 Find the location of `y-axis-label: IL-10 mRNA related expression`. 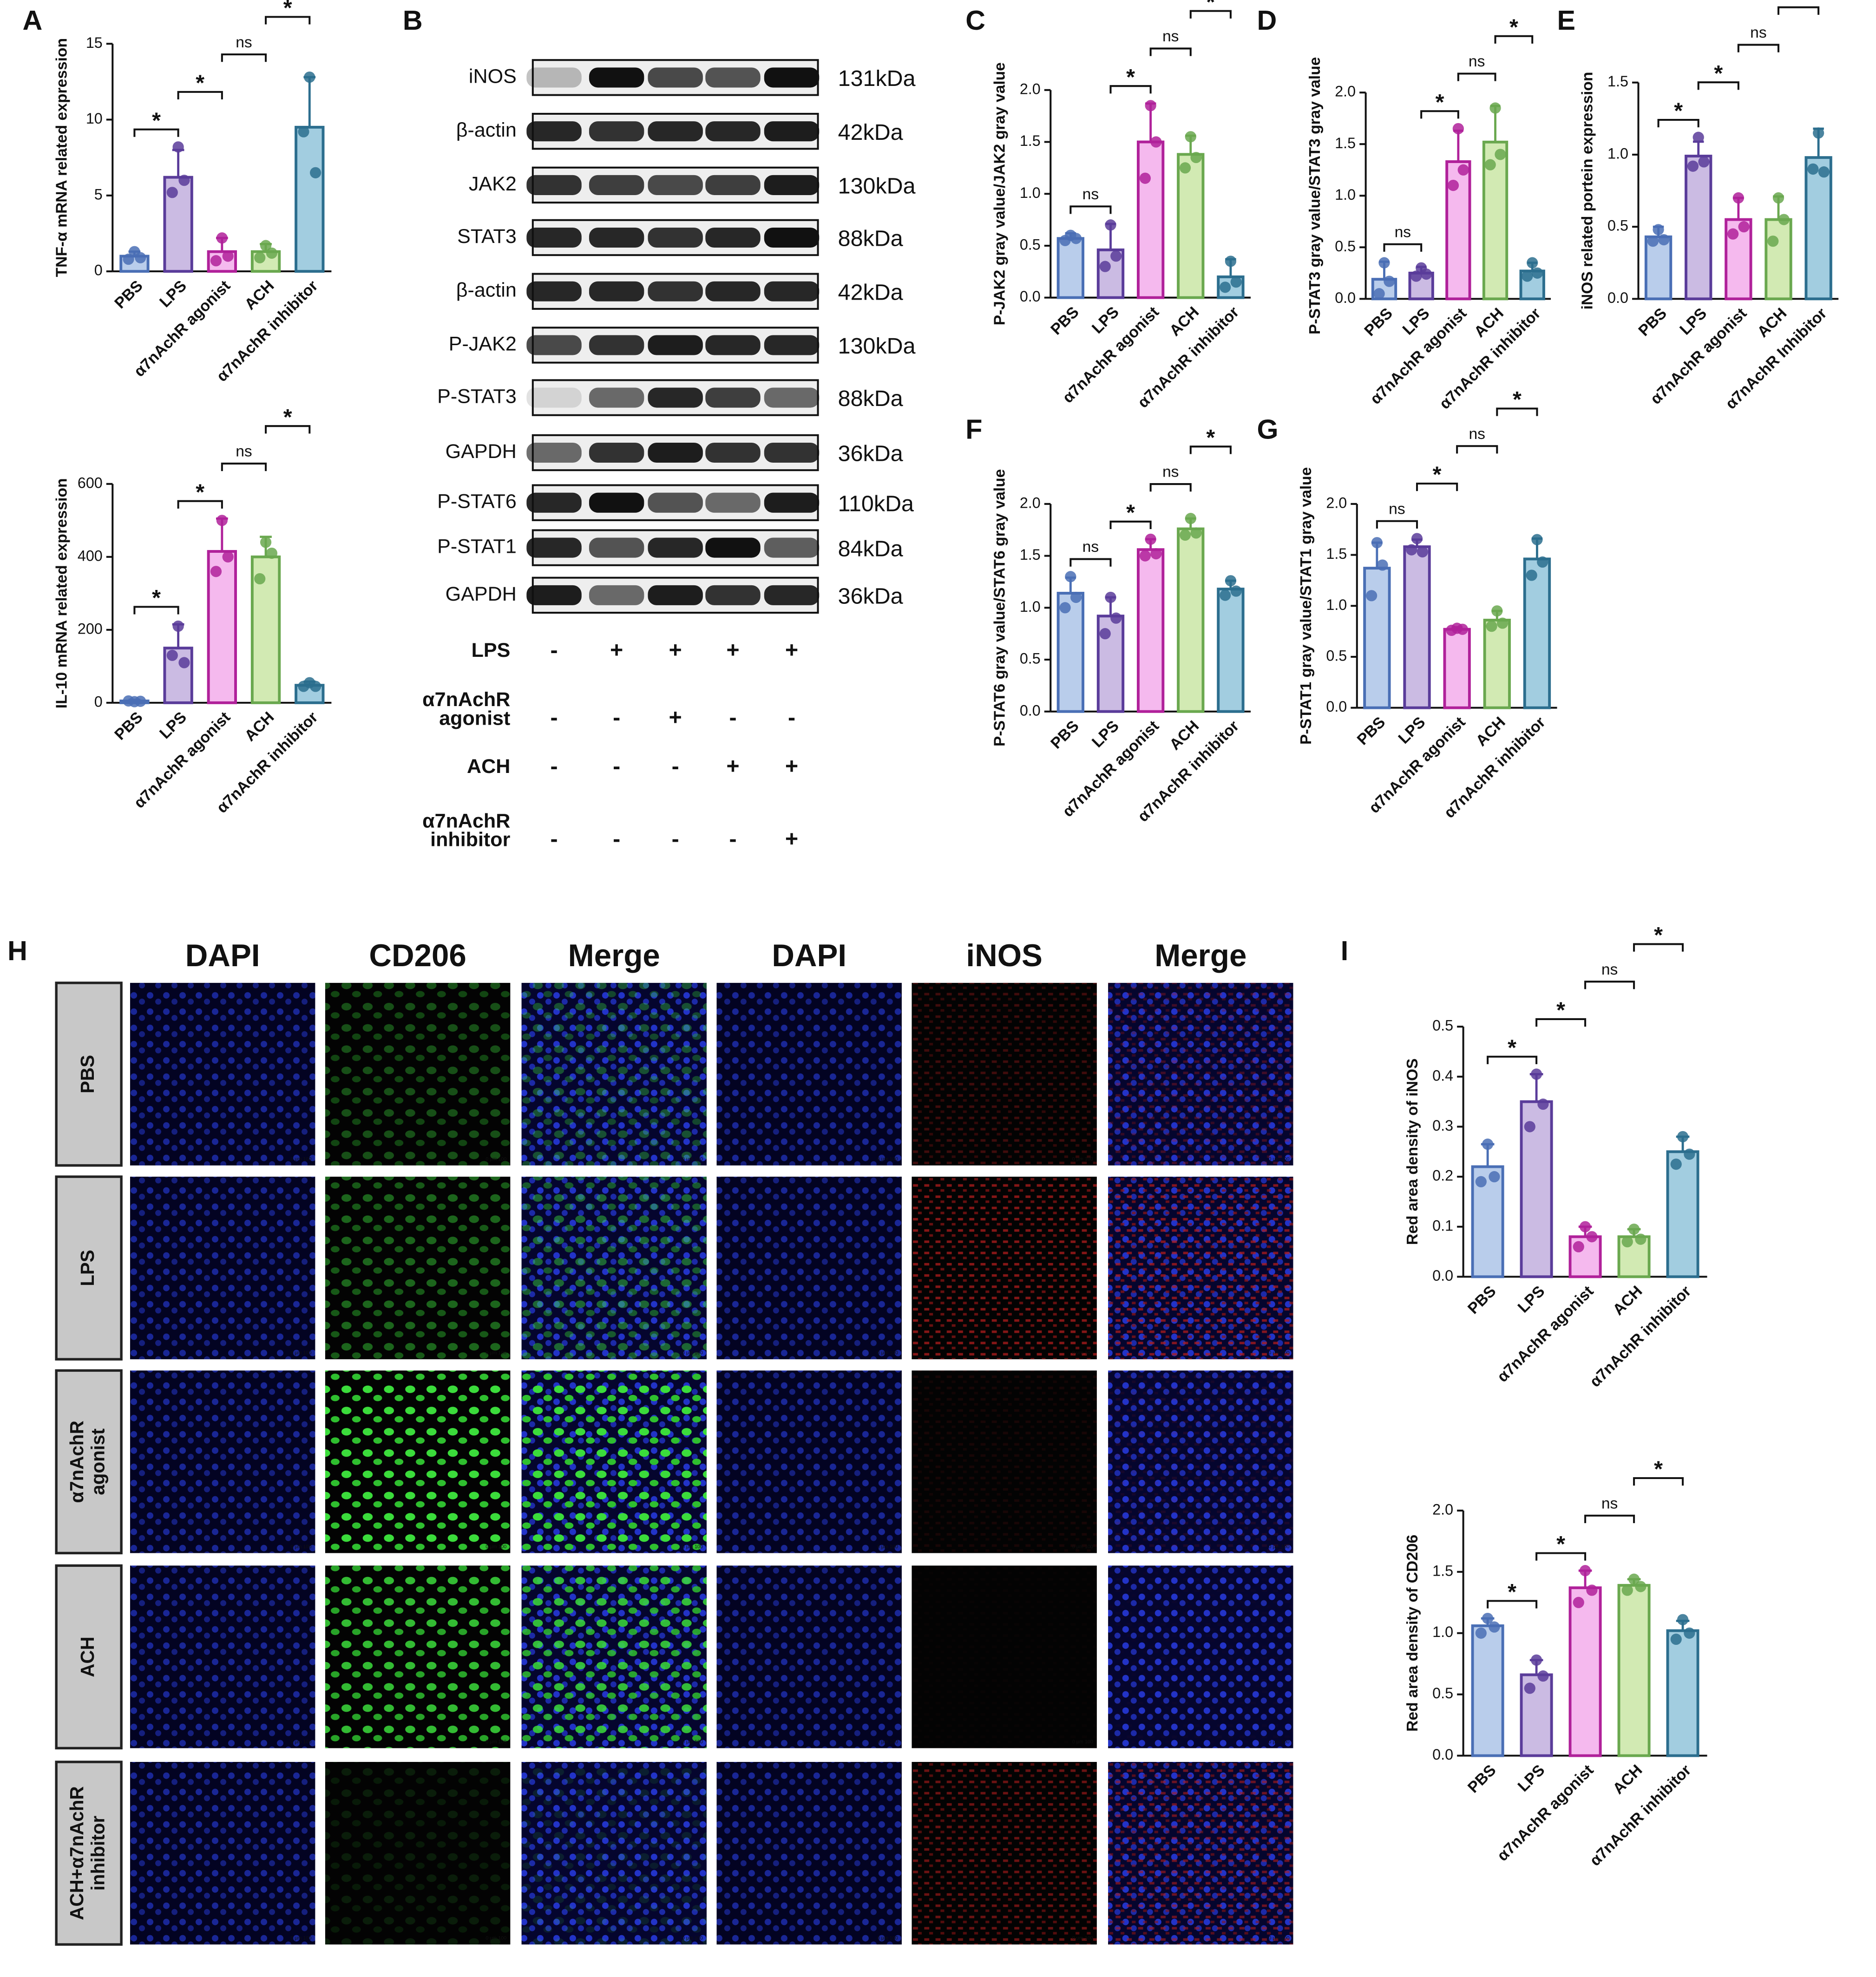

y-axis-label: IL-10 mRNA related expression is located at coordinates (62, 593).